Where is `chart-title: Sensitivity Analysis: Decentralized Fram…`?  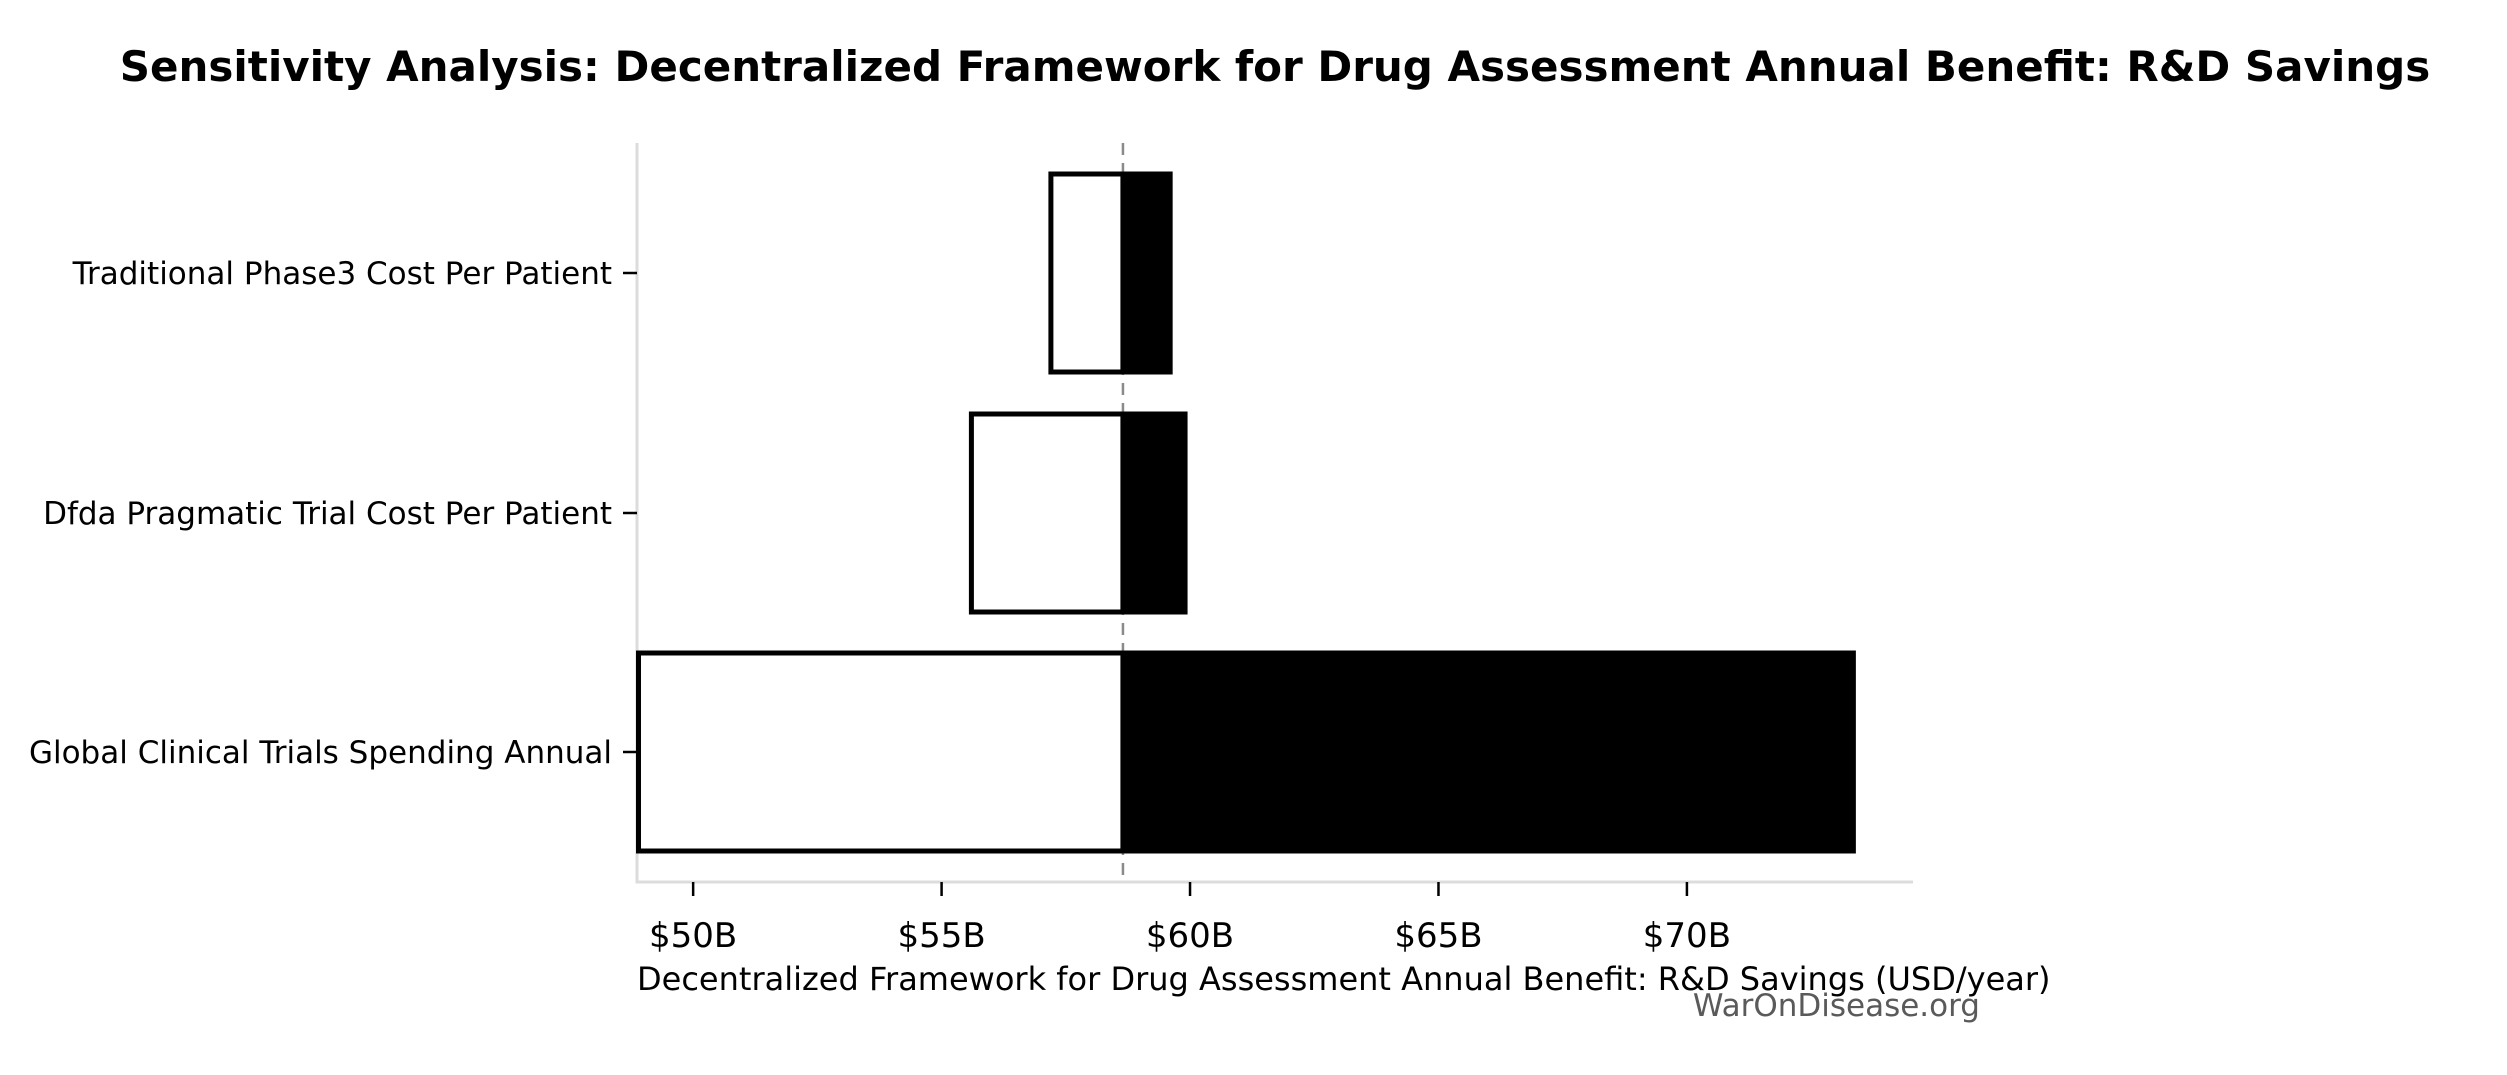
chart-title: Sensitivity Analysis: Decentralized Fram… is located at coordinates (1275, 66).